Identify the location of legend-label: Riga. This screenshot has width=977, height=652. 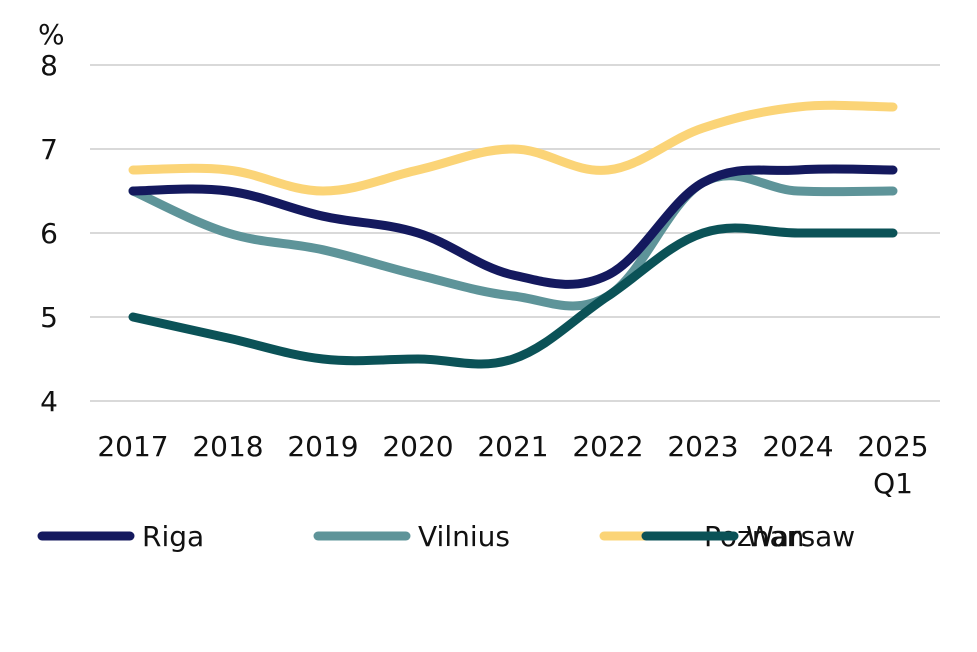
(173, 536).